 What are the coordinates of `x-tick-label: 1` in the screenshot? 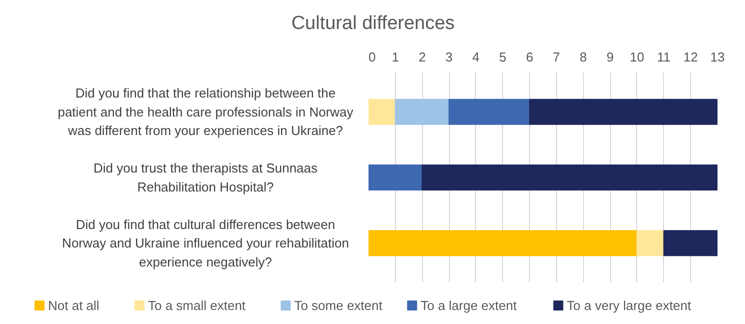 It's located at (395, 57).